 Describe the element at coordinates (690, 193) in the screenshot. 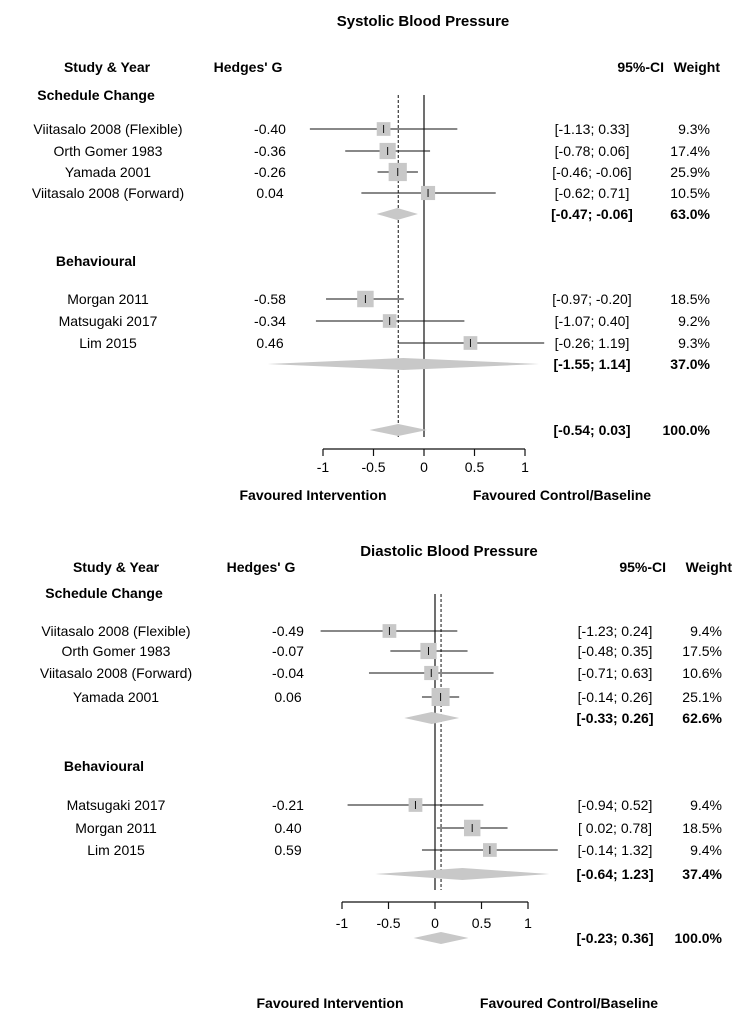

I see `study-weight: 10.5%` at that location.